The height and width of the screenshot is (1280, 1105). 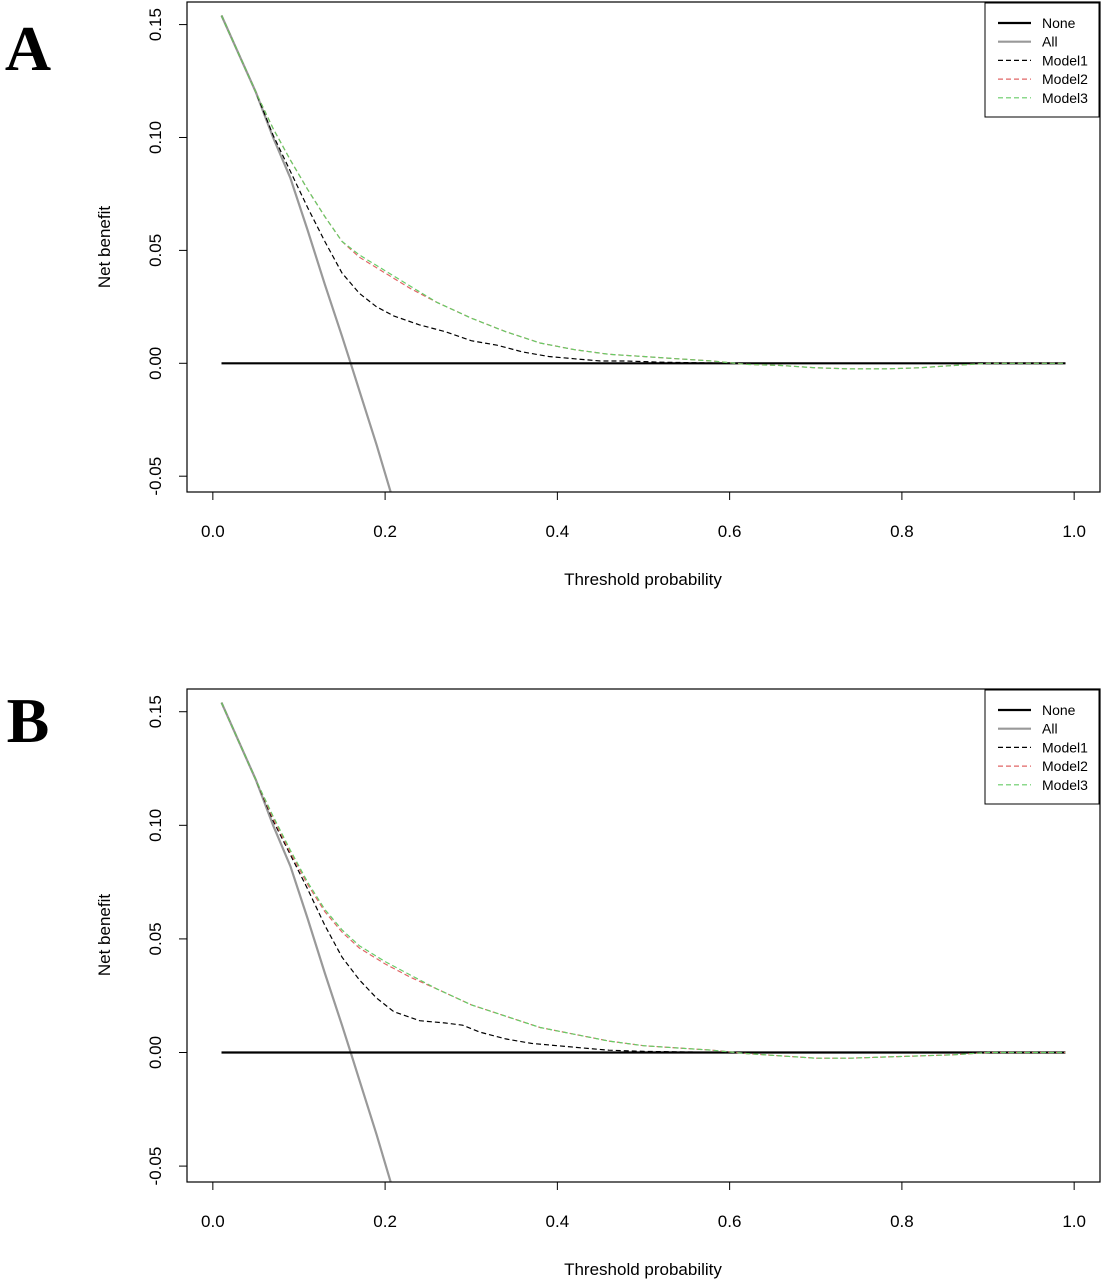 What do you see at coordinates (28, 48) in the screenshot?
I see `panel-letter: A` at bounding box center [28, 48].